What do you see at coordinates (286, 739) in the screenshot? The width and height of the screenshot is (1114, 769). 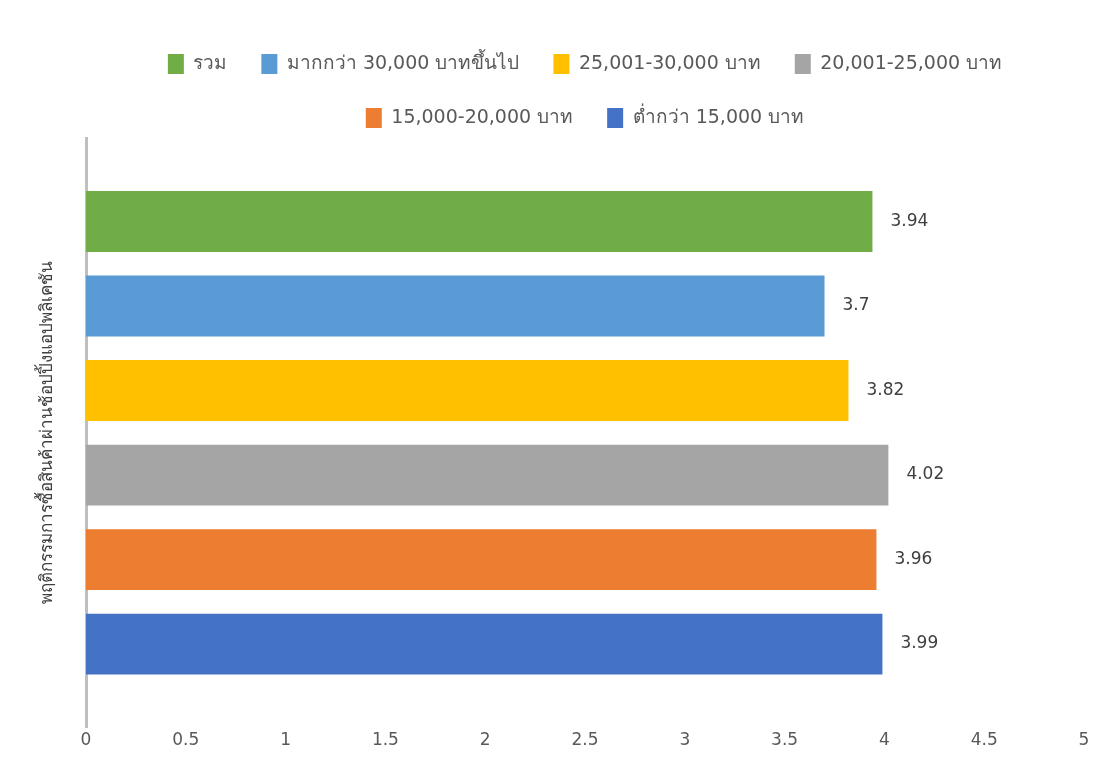 I see `x-tick-label: 1` at bounding box center [286, 739].